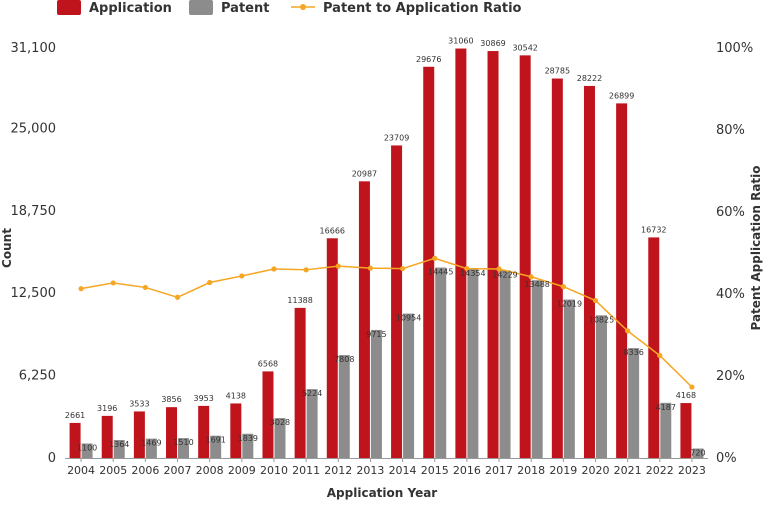  What do you see at coordinates (472, 273) in the screenshot?
I see `data-label-patent: 14354` at bounding box center [472, 273].